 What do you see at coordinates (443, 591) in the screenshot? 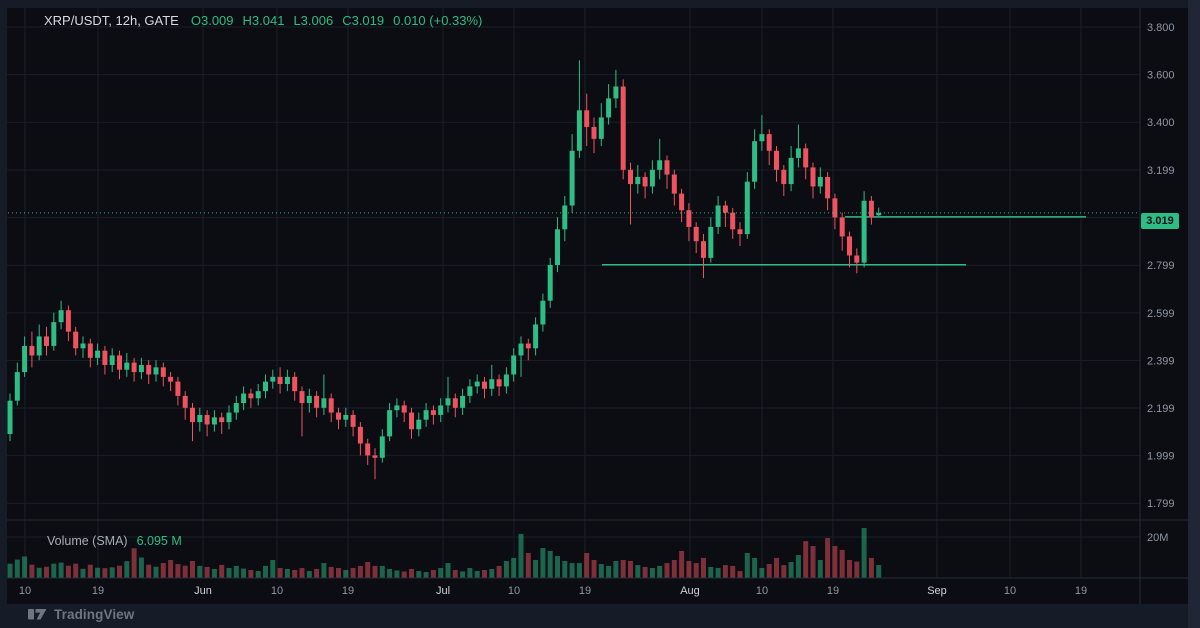
I see `svg-text: Jul` at bounding box center [443, 591].